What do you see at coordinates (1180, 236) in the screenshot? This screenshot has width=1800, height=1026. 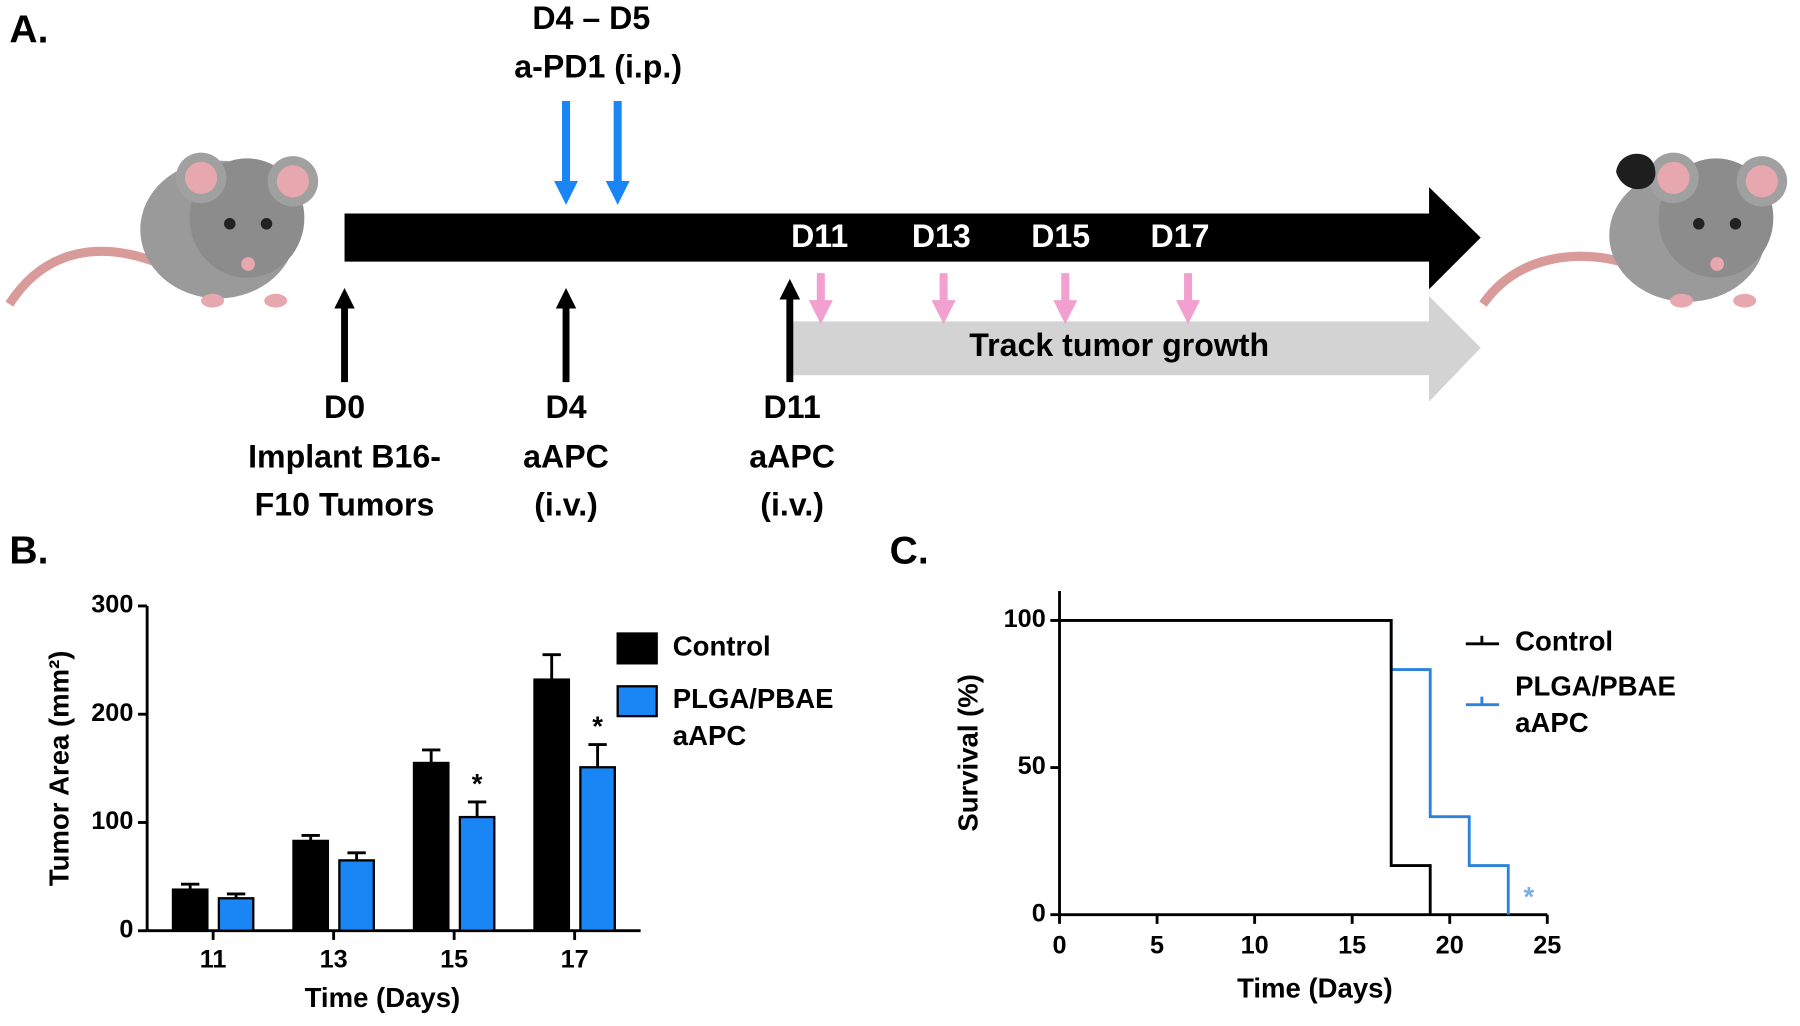 I see `timepoint-label: D17` at bounding box center [1180, 236].